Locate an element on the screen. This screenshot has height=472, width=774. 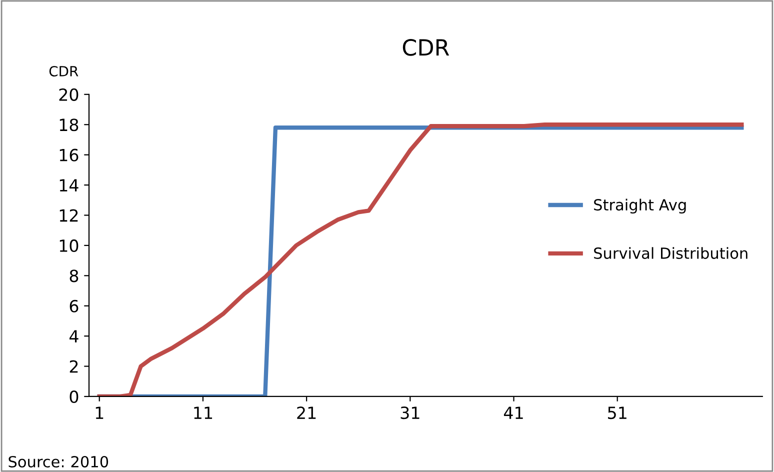
y-tick-label: 6 is located at coordinates (74, 306).